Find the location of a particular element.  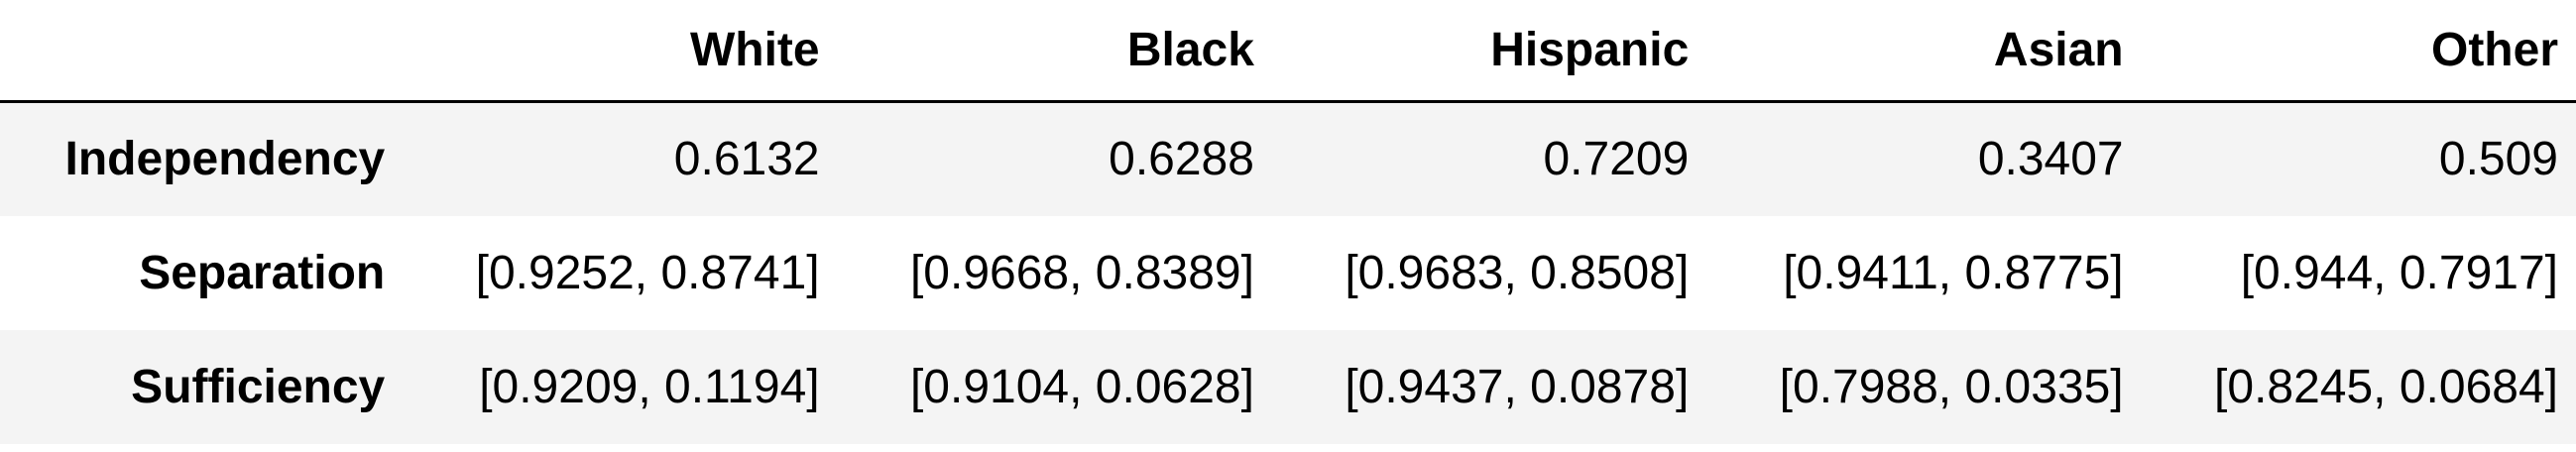

corner-cell is located at coordinates (201, 51).